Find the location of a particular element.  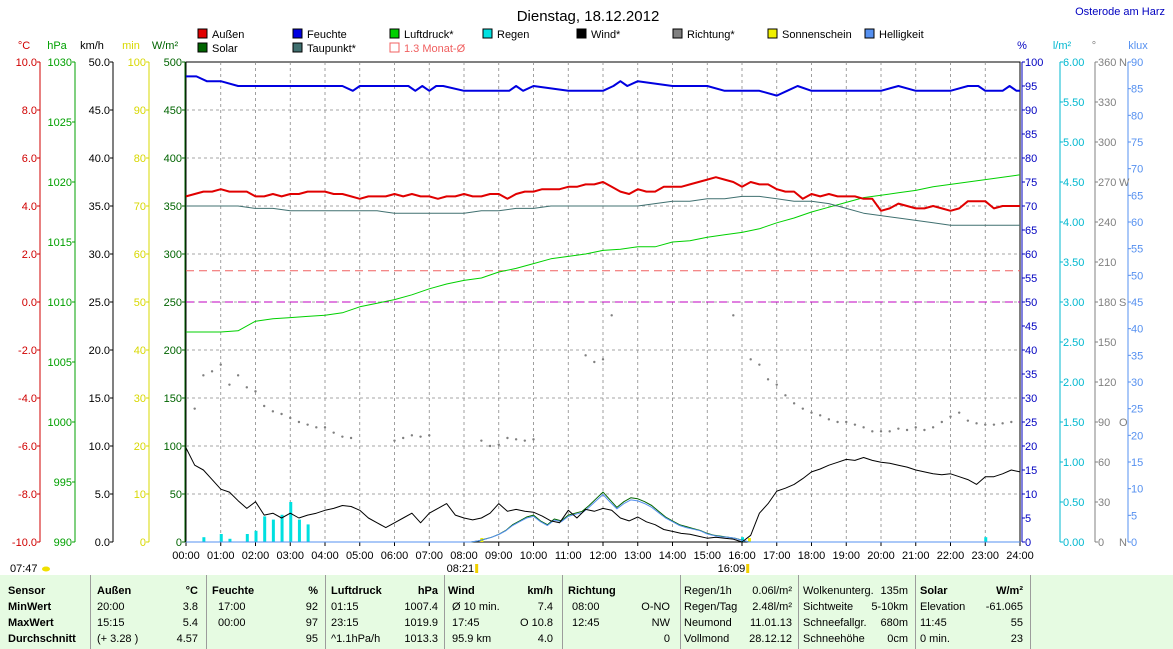

deg-tick-label: 120 is located at coordinates (1107, 383).